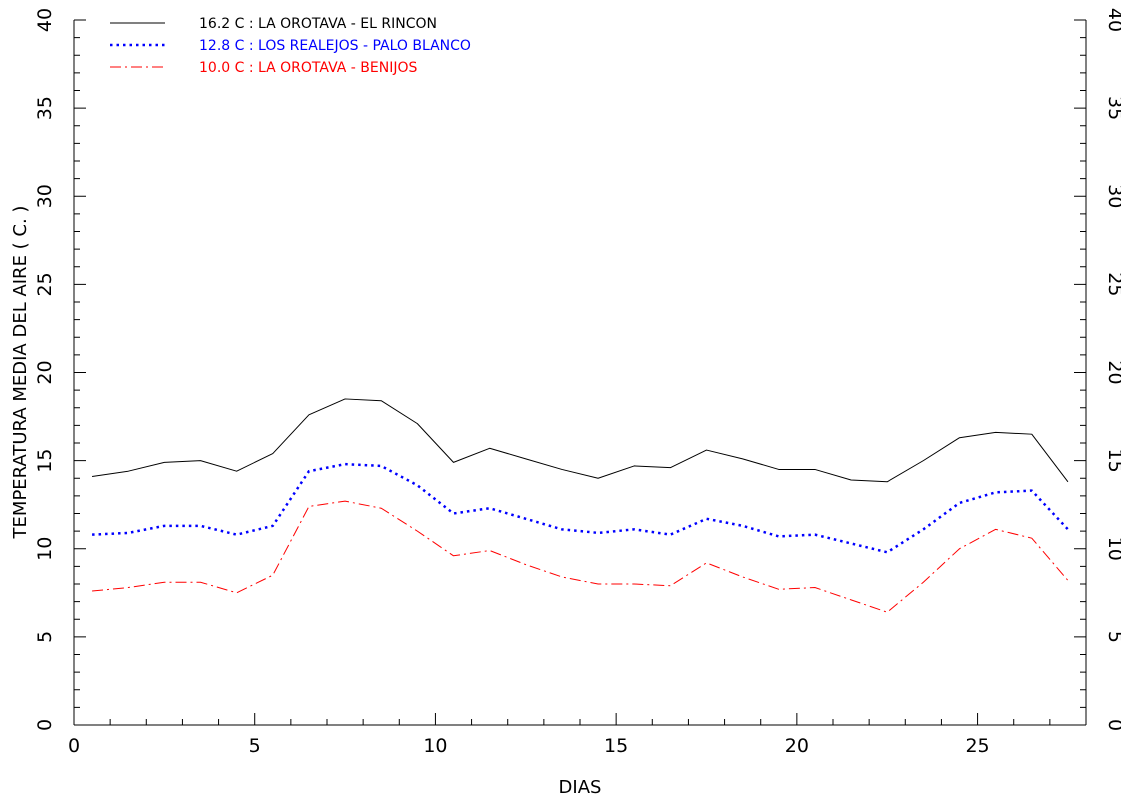  Describe the element at coordinates (45, 20) in the screenshot. I see `y-left-tick-label: 40` at that location.